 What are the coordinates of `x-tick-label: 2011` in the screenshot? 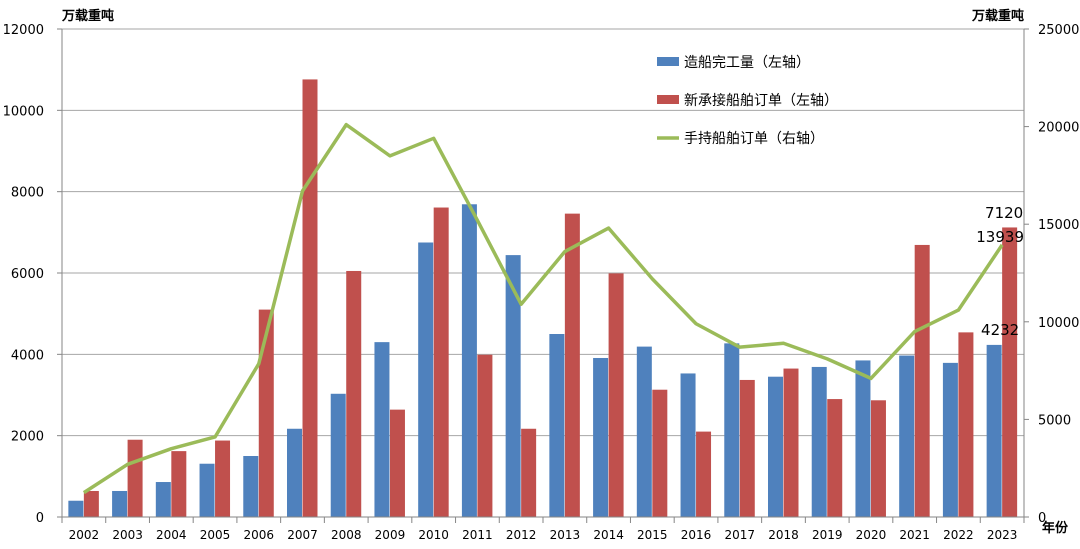 It's located at (477, 535).